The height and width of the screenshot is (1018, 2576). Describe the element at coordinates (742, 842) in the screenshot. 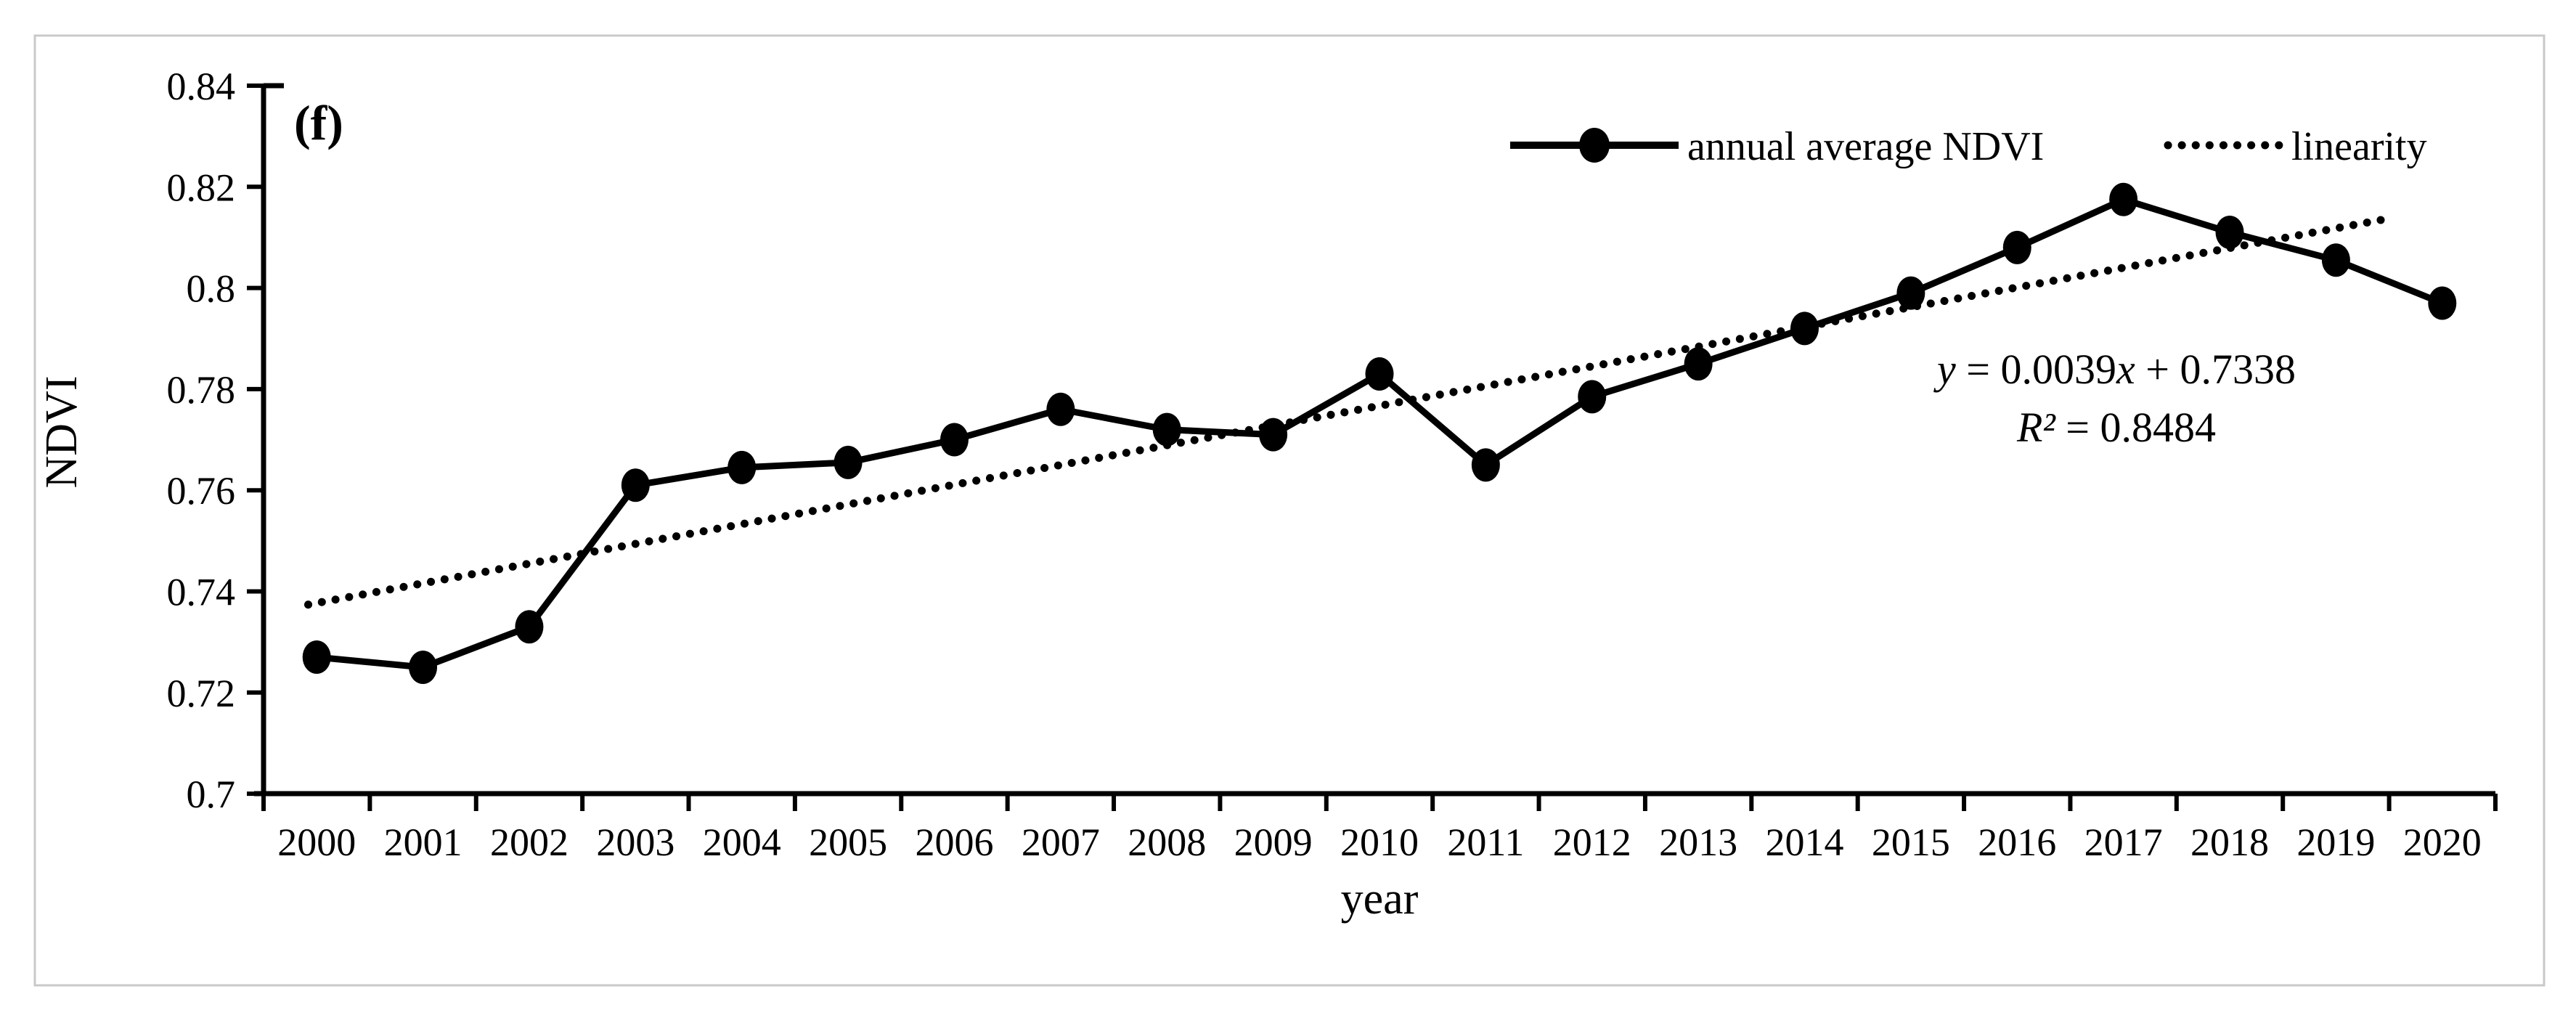

I see `x-tick-label-2004: 2004` at that location.